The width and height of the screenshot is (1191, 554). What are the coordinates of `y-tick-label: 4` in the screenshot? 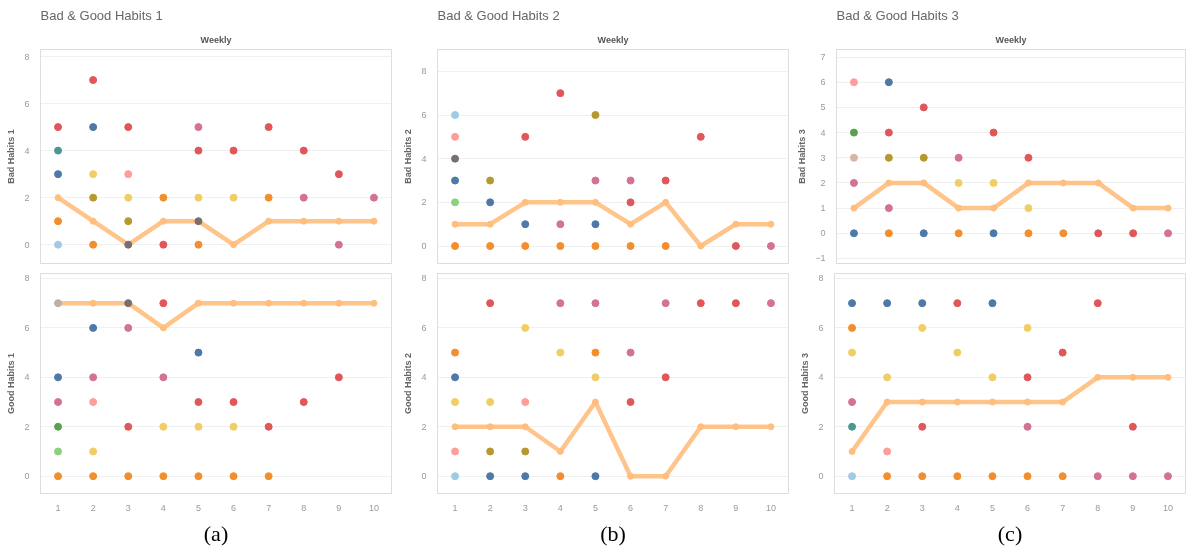 It's located at (27, 377).